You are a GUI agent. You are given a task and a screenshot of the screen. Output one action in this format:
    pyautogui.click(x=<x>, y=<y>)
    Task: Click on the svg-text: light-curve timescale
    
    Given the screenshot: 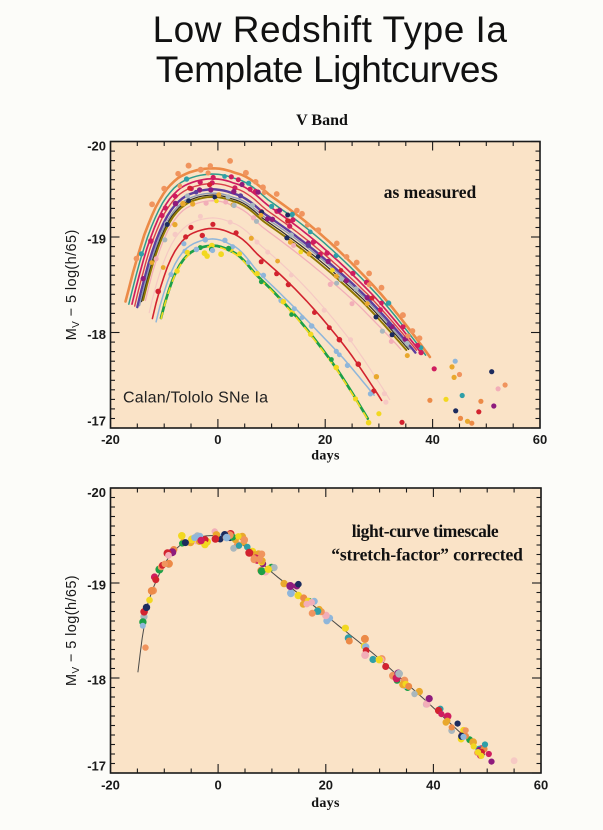 What is the action you would take?
    pyautogui.click(x=425, y=531)
    